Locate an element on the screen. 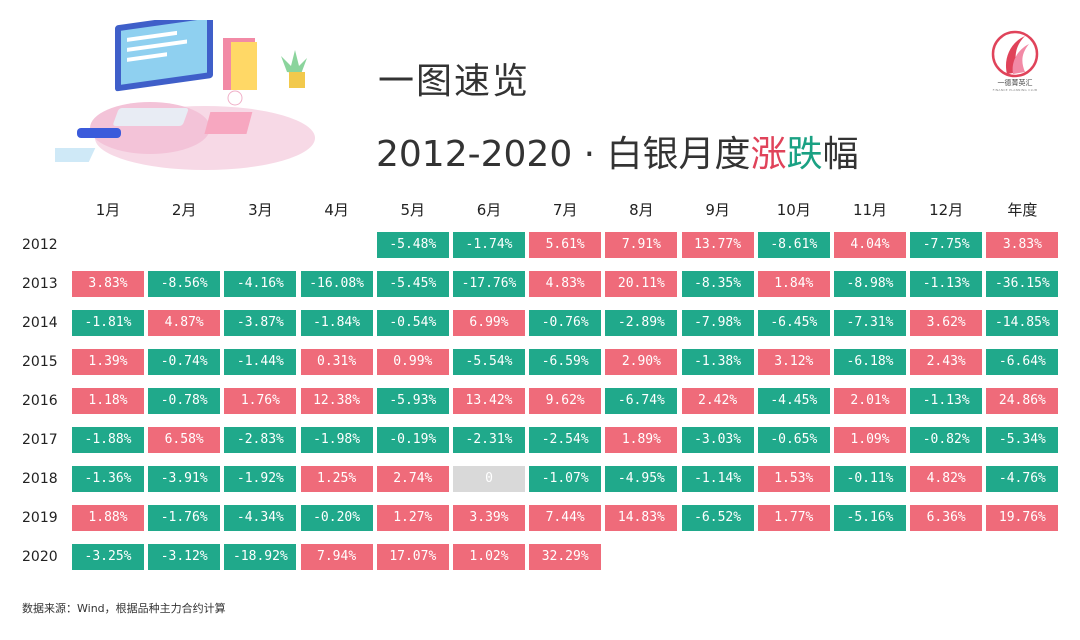  return-cell: -0.11% is located at coordinates (870, 479).